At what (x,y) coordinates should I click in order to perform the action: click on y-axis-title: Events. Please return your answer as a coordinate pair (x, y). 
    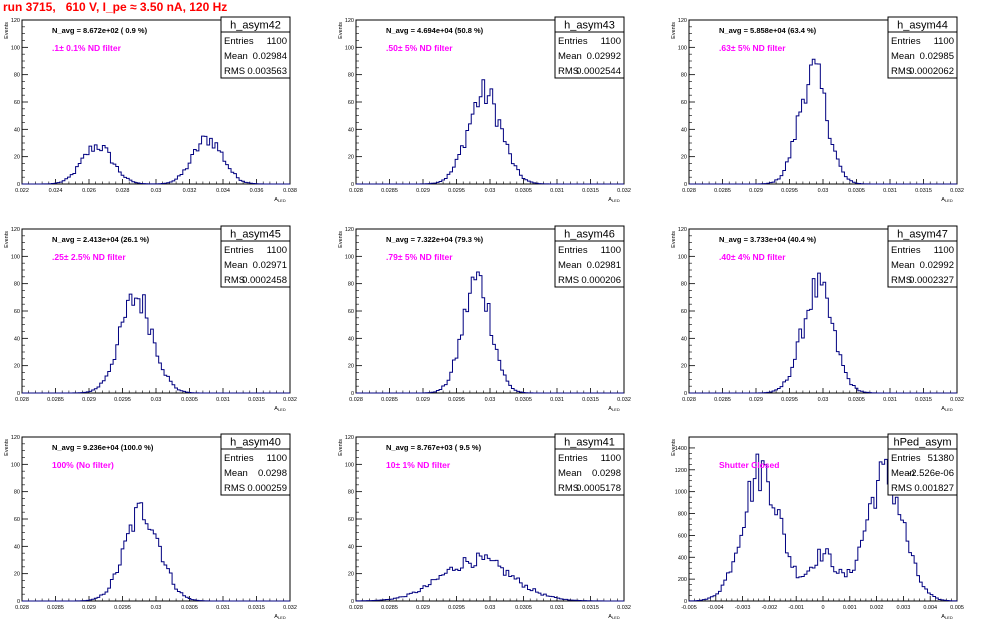
    Looking at the image, I should click on (341, 239).